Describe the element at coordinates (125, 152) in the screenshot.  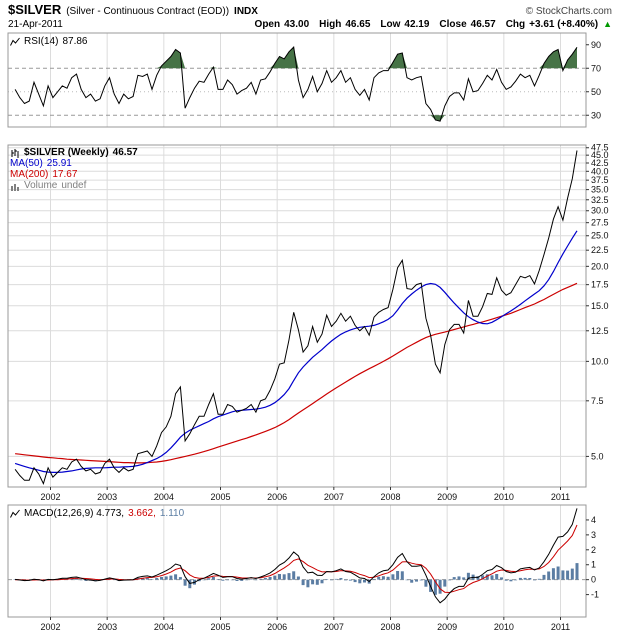
I see `price-legend-value: 46.57` at that location.